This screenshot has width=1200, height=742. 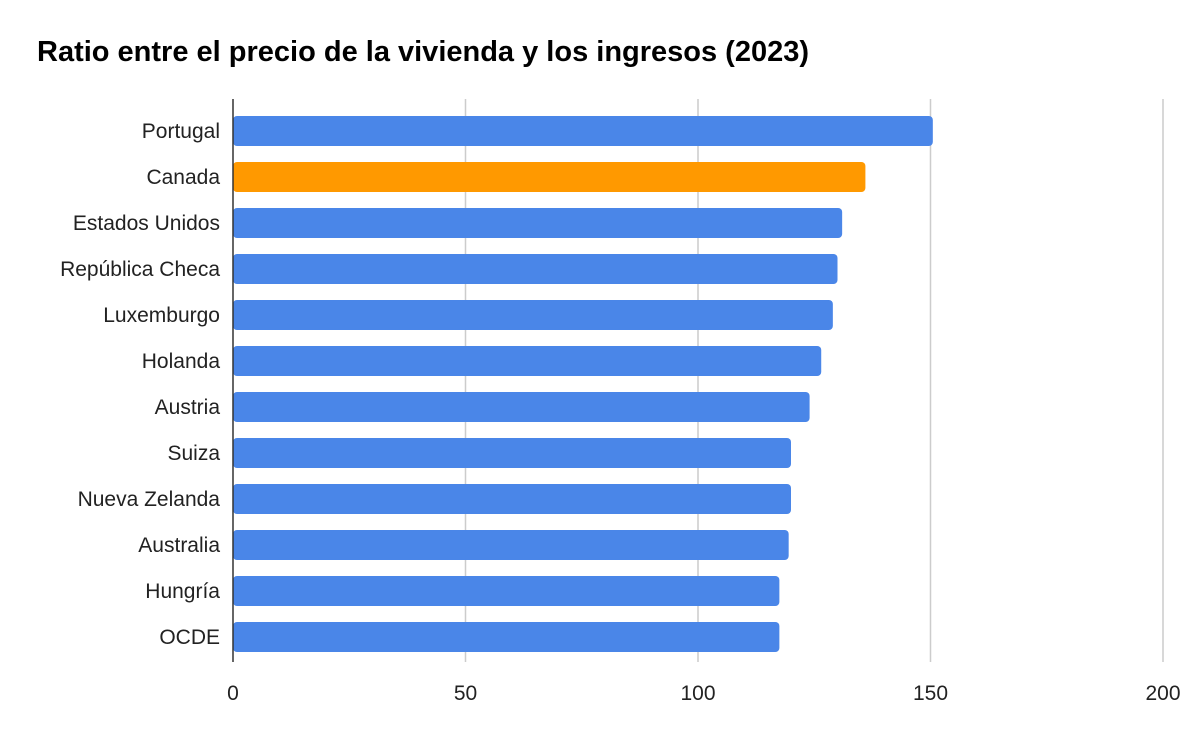 What do you see at coordinates (188, 407) in the screenshot?
I see `category-label: Austria` at bounding box center [188, 407].